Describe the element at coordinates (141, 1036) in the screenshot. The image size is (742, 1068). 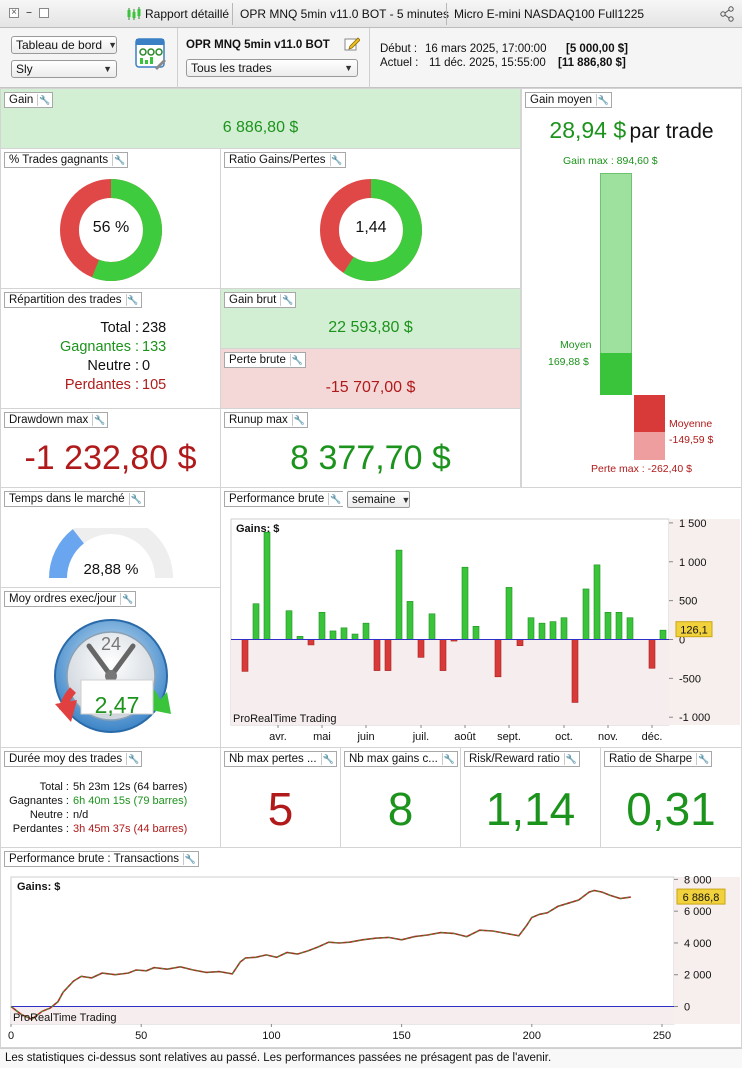
I see `equity-xtick-label: 50` at that location.